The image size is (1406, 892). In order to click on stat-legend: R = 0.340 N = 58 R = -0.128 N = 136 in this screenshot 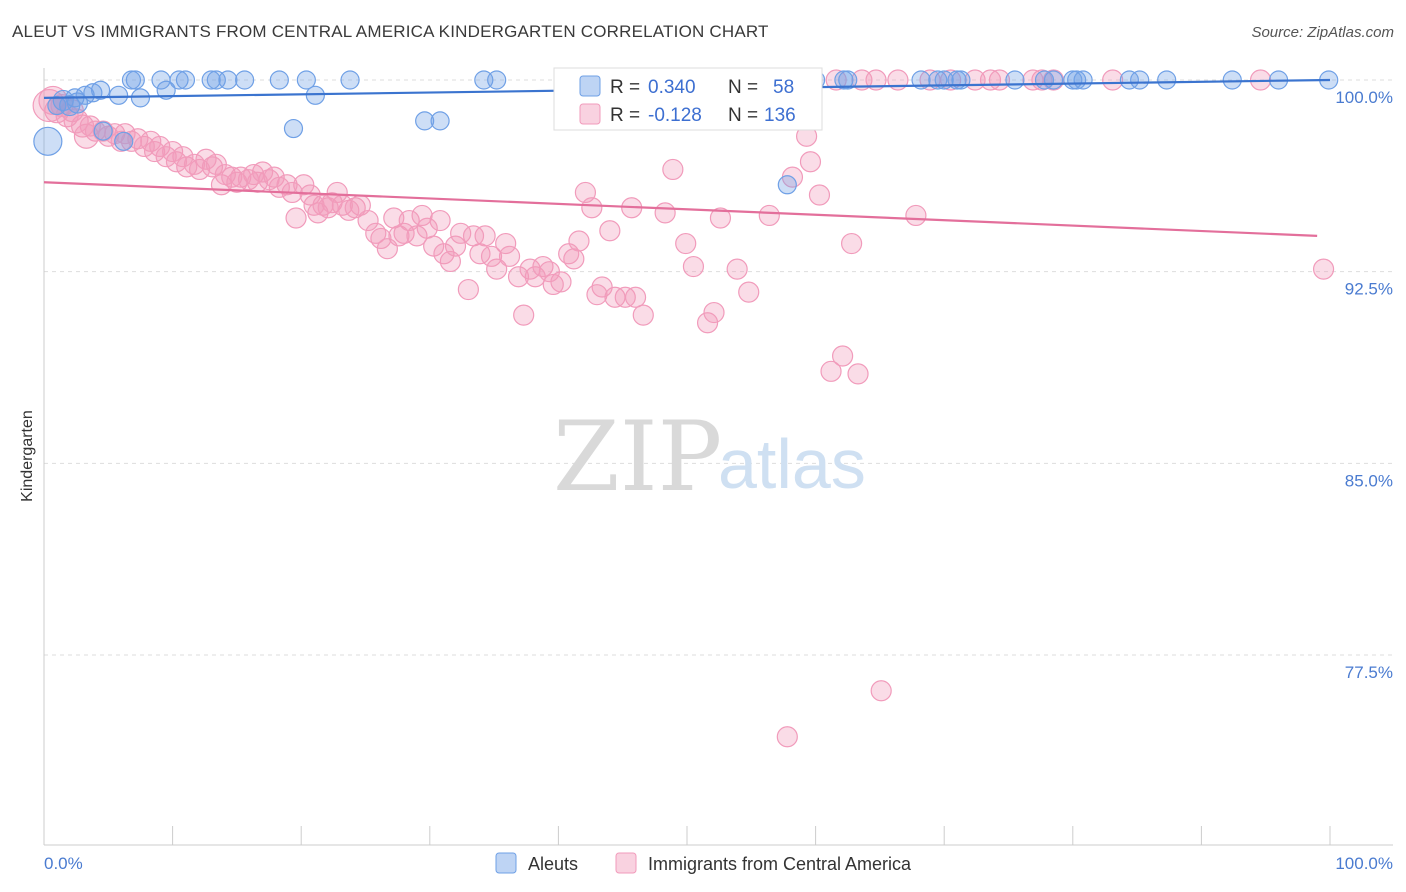, I will do `click(688, 99)`.